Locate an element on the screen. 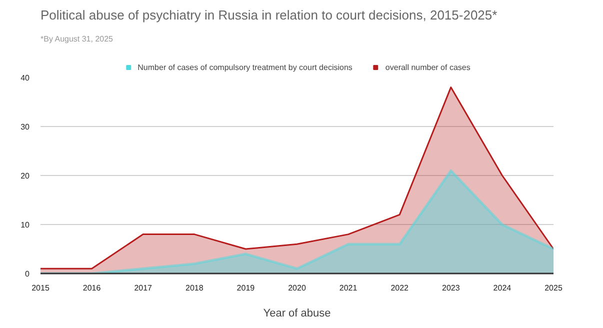 This screenshot has width=603, height=328. legend-label: overall number of cases is located at coordinates (427, 67).